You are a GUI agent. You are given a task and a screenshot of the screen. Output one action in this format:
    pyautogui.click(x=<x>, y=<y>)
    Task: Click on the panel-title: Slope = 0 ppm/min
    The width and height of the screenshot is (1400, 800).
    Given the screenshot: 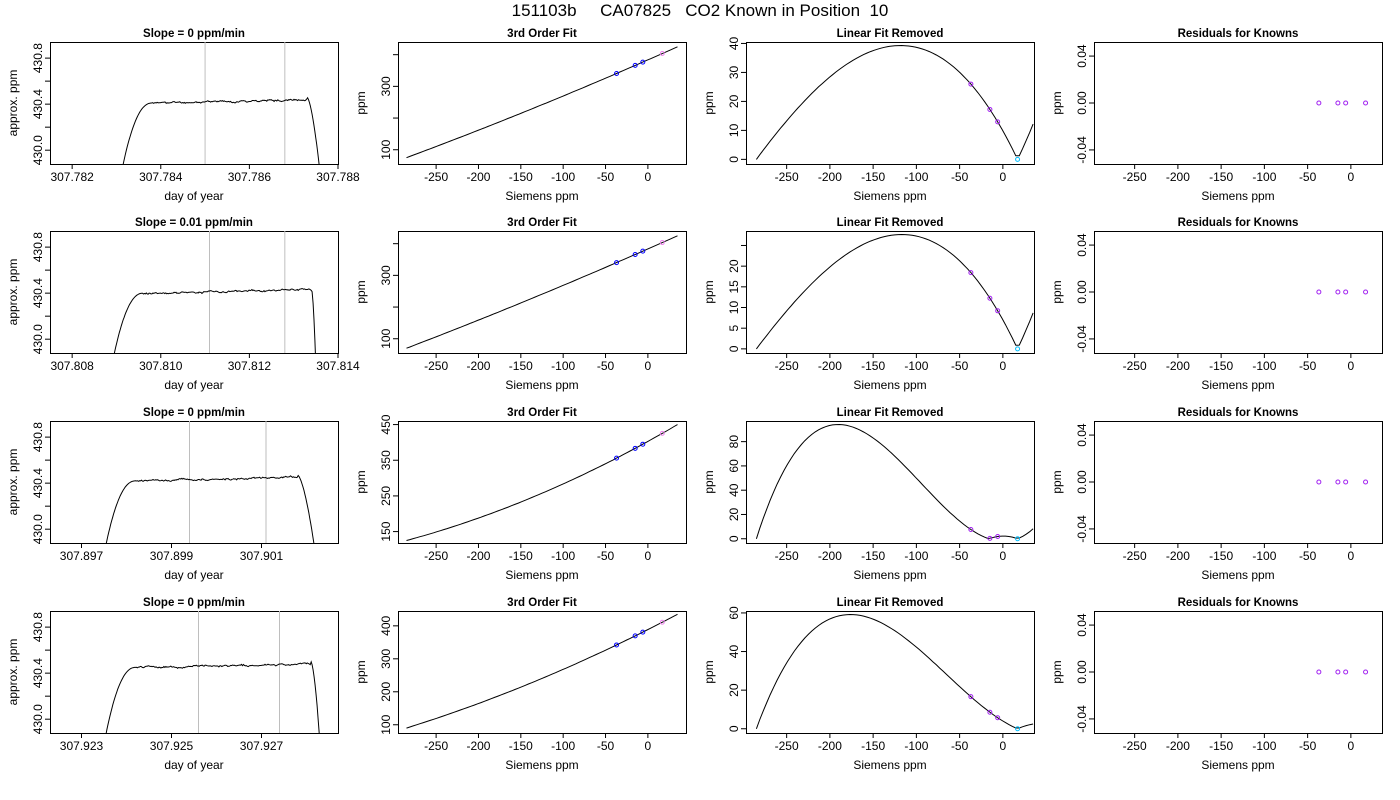 What is the action you would take?
    pyautogui.click(x=194, y=34)
    